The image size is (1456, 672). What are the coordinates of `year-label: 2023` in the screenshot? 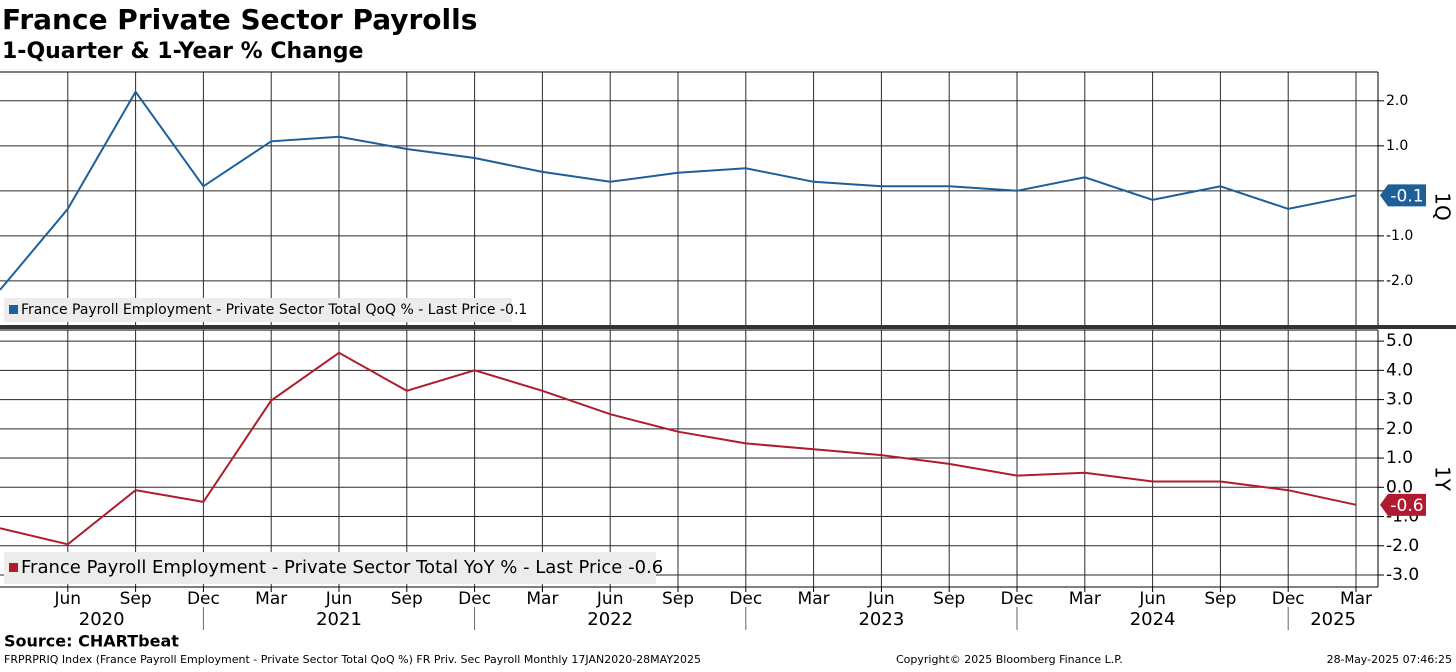 It's located at (881, 619).